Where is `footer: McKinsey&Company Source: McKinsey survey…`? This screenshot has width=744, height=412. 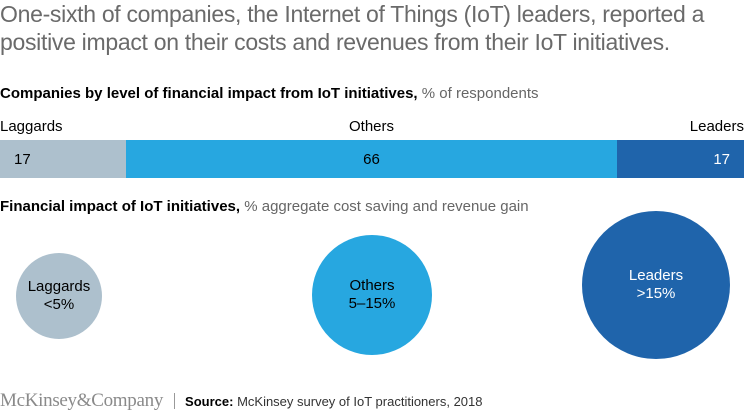 footer: McKinsey&Company Source: McKinsey survey… is located at coordinates (241, 400).